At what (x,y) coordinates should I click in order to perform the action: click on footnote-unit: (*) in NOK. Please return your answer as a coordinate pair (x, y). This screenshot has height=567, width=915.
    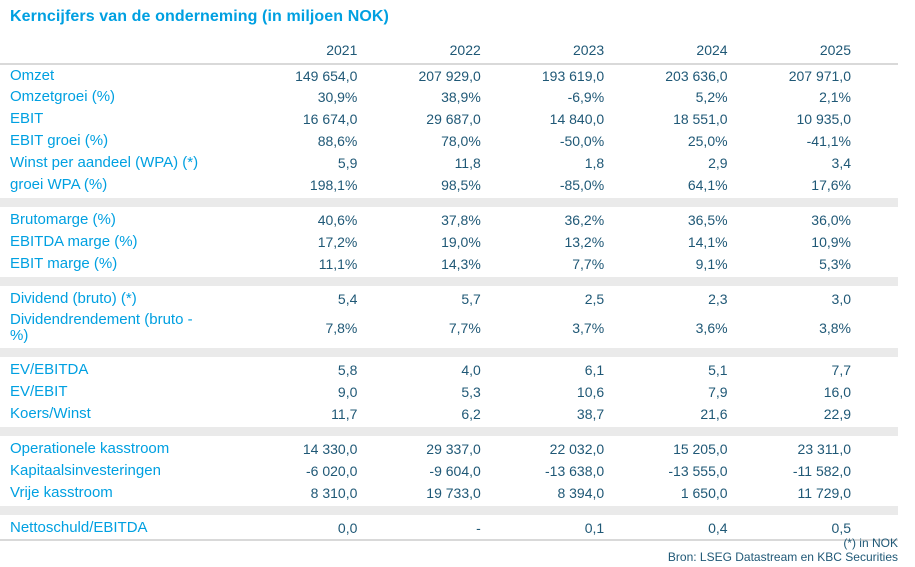
    Looking at the image, I should click on (870, 543).